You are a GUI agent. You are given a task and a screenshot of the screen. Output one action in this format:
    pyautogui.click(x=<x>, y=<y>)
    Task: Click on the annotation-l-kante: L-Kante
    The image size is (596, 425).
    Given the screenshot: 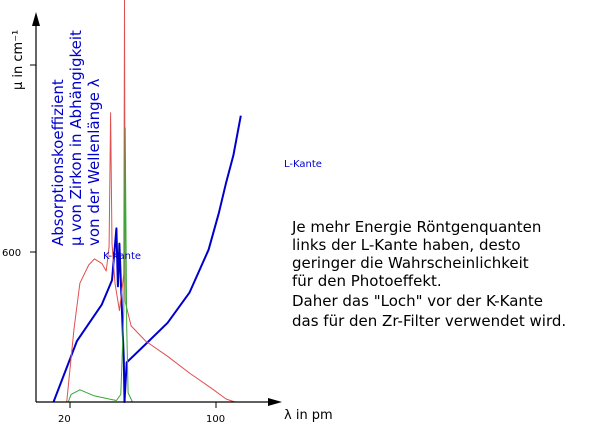 What is the action you would take?
    pyautogui.click(x=303, y=164)
    